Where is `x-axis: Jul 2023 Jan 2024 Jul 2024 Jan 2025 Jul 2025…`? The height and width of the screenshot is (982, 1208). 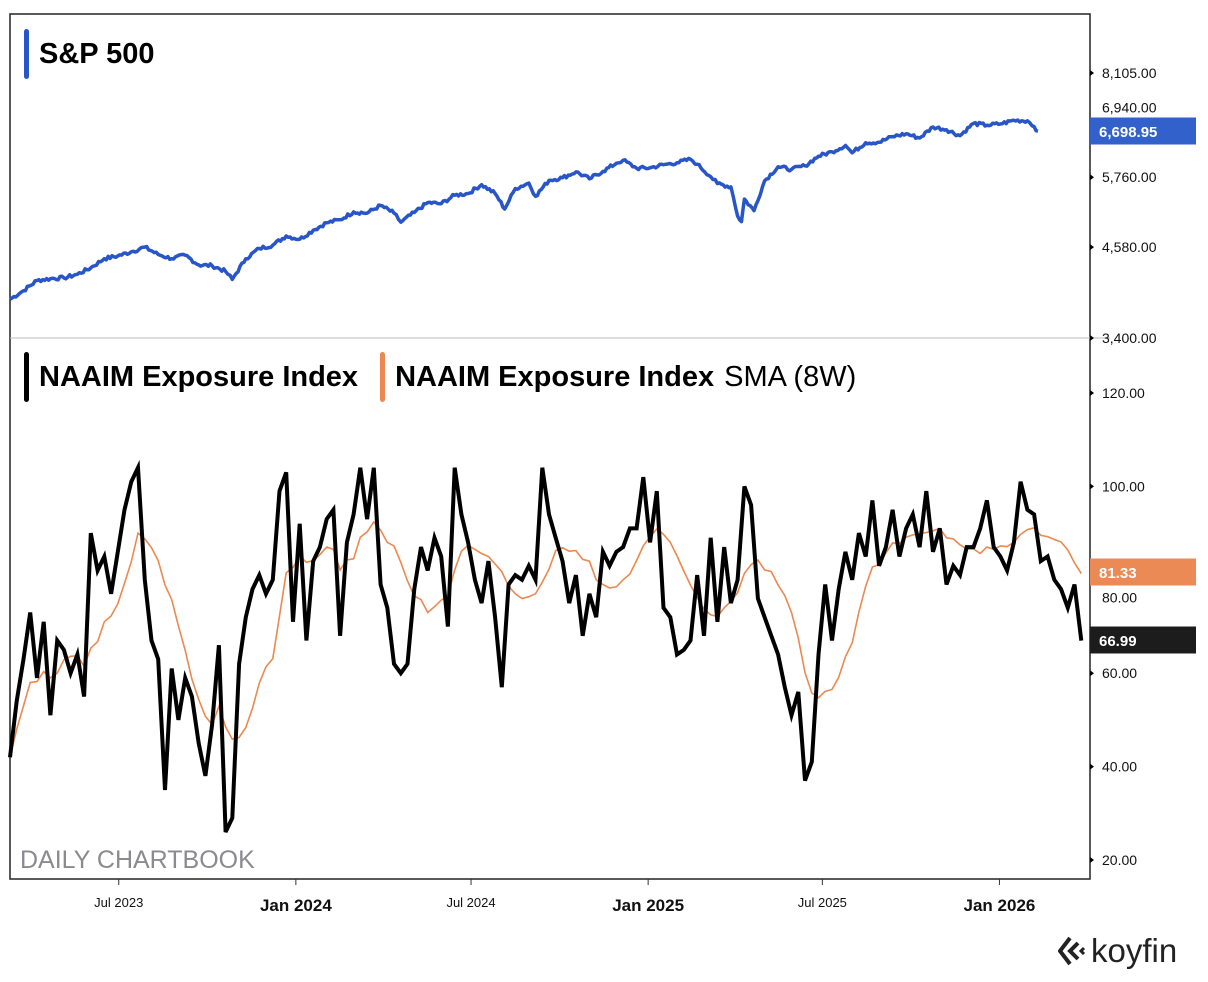
x-axis: Jul 2023 Jan 2024 Jul 2024 Jan 2025 Jul 2025… is located at coordinates (564, 897).